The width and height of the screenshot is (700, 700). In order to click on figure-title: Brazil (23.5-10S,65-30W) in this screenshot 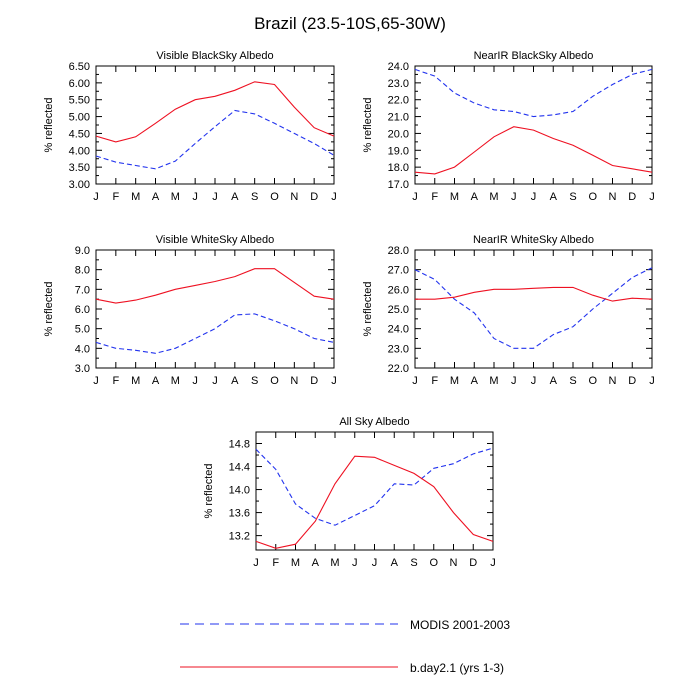, I will do `click(350, 23)`.